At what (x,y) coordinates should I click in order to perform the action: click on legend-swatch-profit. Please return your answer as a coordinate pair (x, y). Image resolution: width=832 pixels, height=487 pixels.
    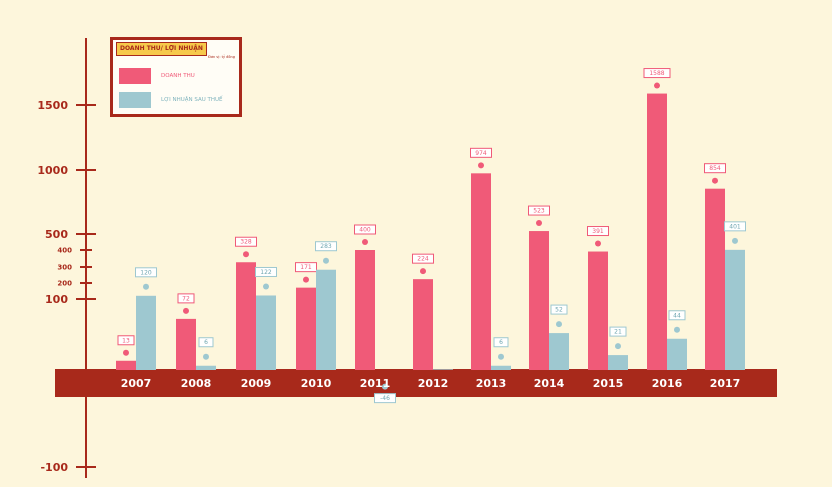
    Looking at the image, I should click on (135, 100).